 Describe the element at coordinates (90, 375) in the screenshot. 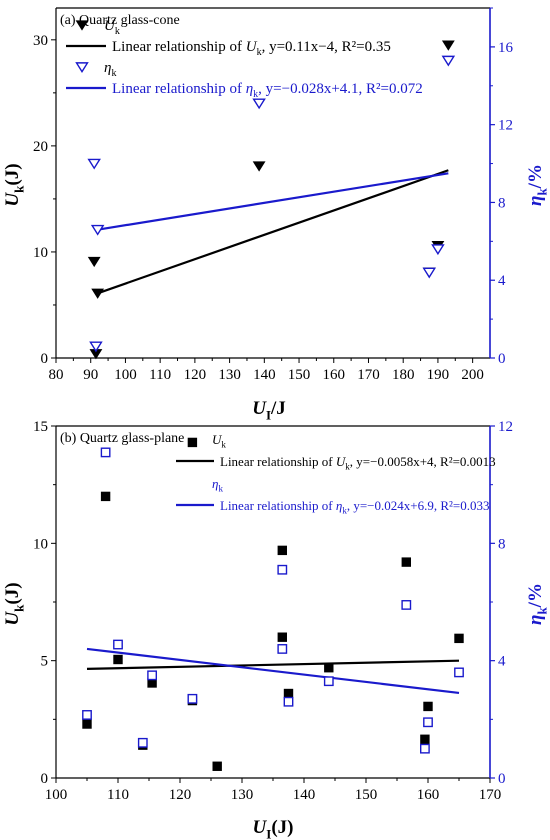

I see `x-tick-label: 90` at that location.